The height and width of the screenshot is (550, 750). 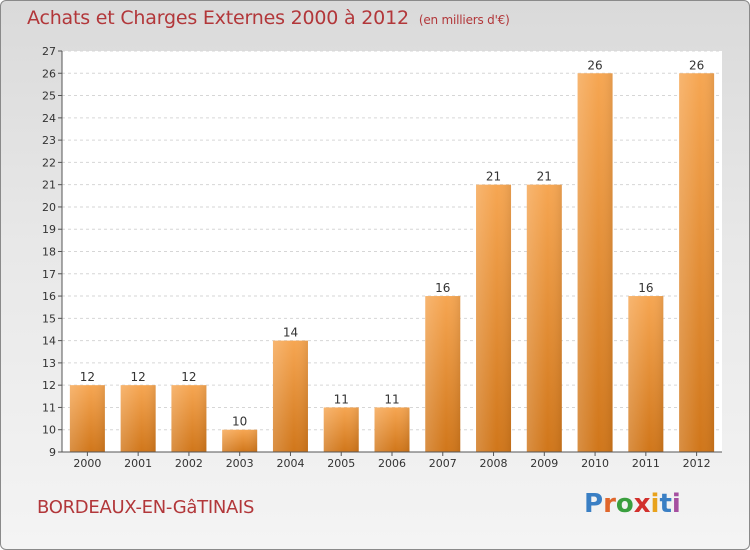 I want to click on y-tick-label: 17, so click(x=49, y=274).